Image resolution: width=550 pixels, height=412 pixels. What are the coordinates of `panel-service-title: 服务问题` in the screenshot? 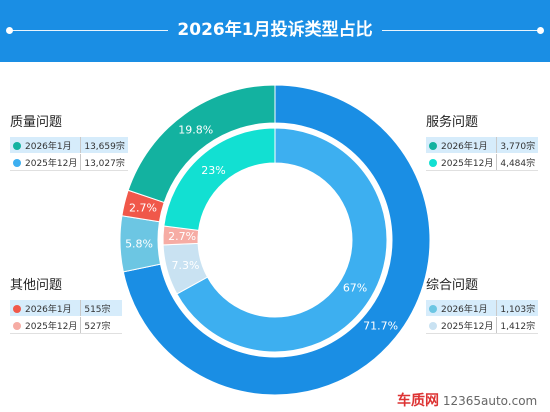 It's located at (452, 122).